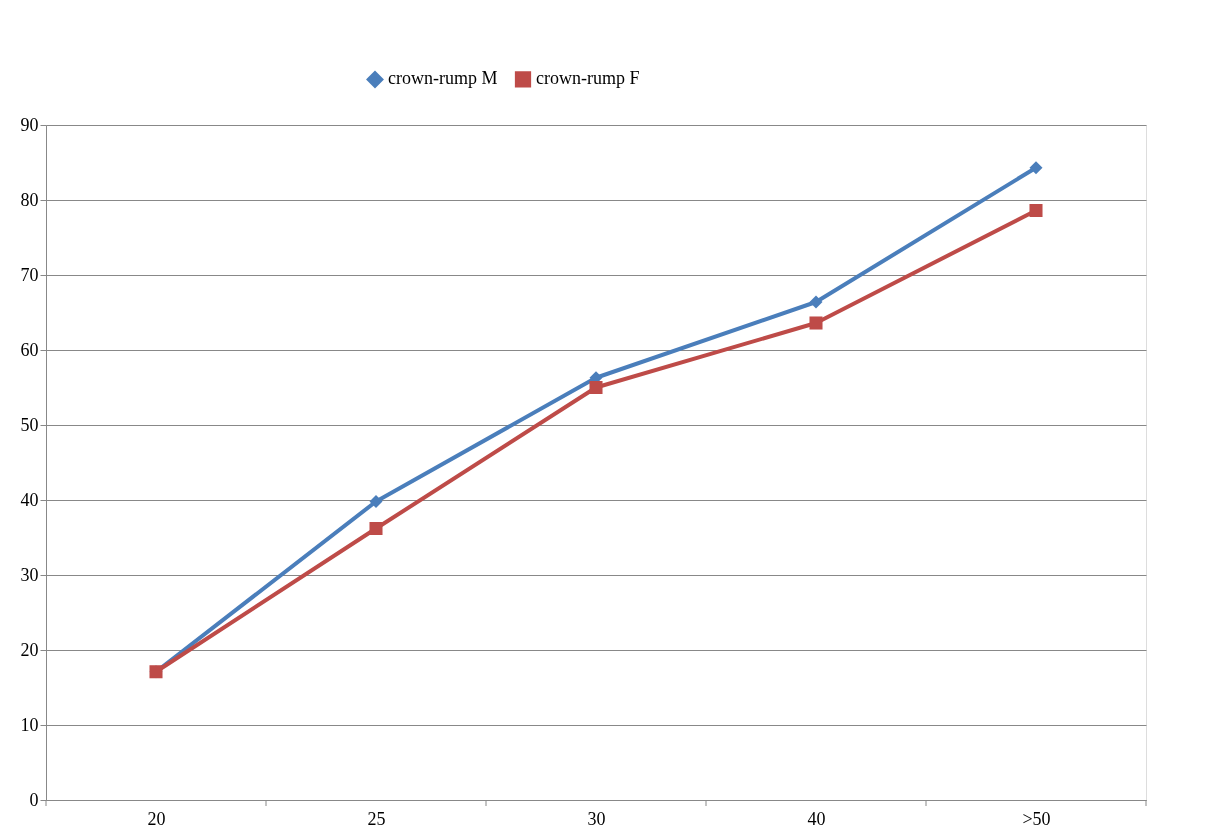 The height and width of the screenshot is (834, 1208). Describe the element at coordinates (816, 818) in the screenshot. I see `x-tick-label: 40` at that location.